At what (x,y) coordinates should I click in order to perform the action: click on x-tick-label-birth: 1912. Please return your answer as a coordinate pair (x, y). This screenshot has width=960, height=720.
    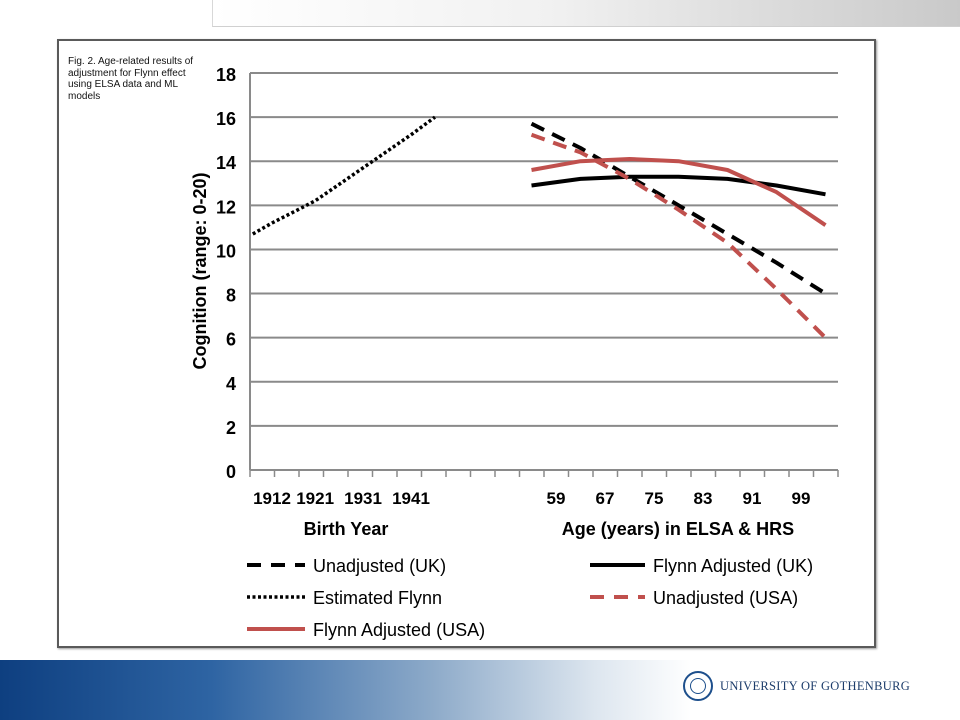
    Looking at the image, I should click on (272, 498).